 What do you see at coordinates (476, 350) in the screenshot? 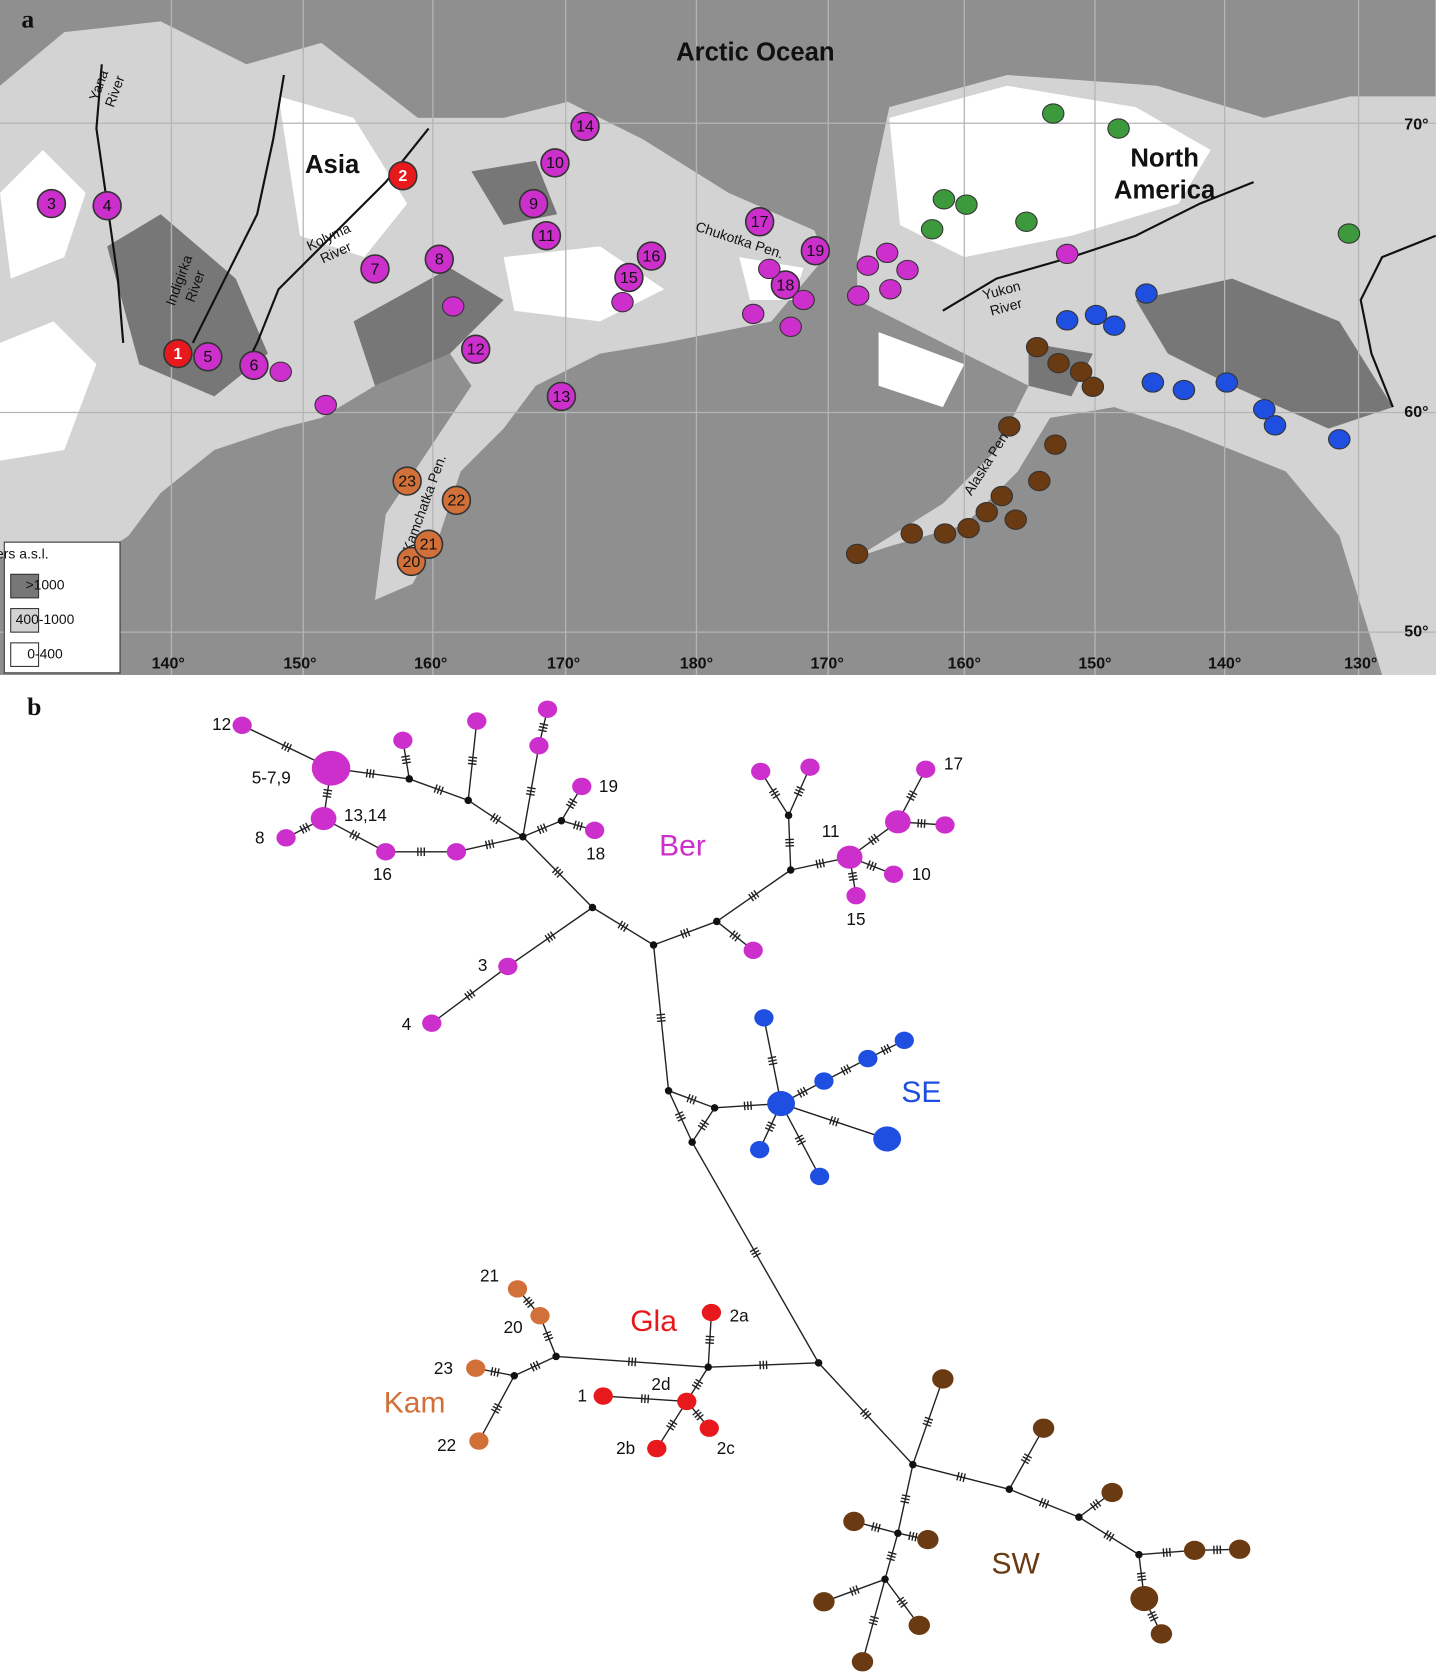
I see `site-label: 12` at bounding box center [476, 350].